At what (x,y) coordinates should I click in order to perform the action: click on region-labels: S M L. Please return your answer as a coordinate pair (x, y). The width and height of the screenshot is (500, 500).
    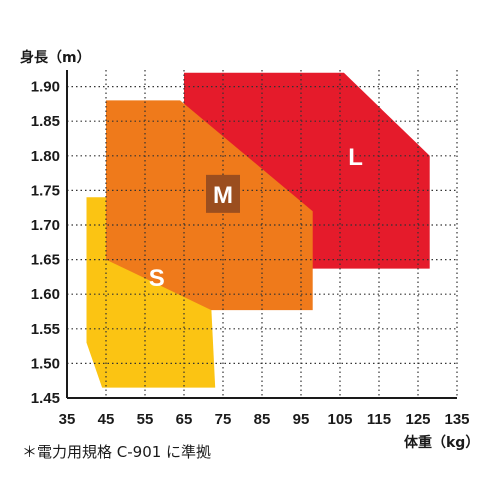
    Looking at the image, I should click on (256, 218).